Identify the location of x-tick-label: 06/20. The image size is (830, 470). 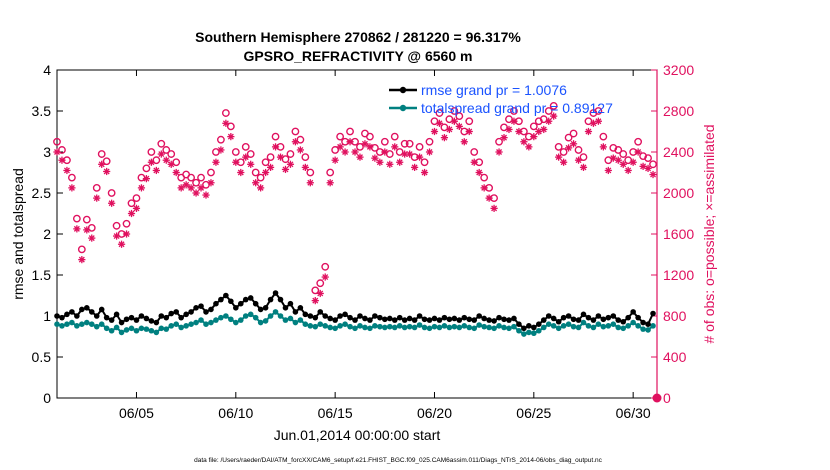
(434, 413).